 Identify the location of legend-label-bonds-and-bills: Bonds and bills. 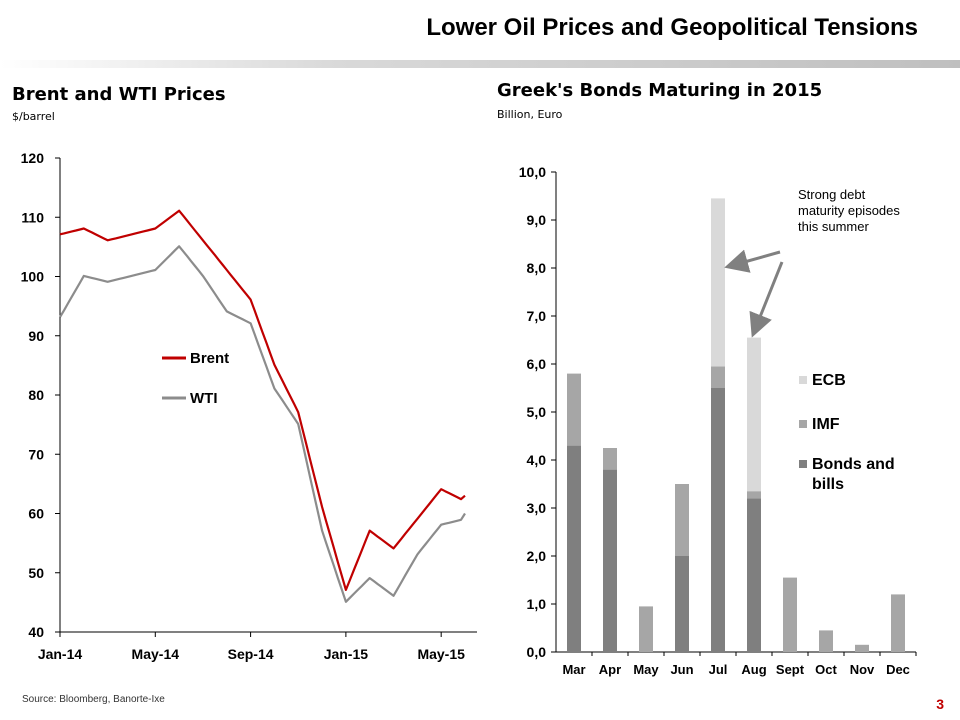
(853, 474).